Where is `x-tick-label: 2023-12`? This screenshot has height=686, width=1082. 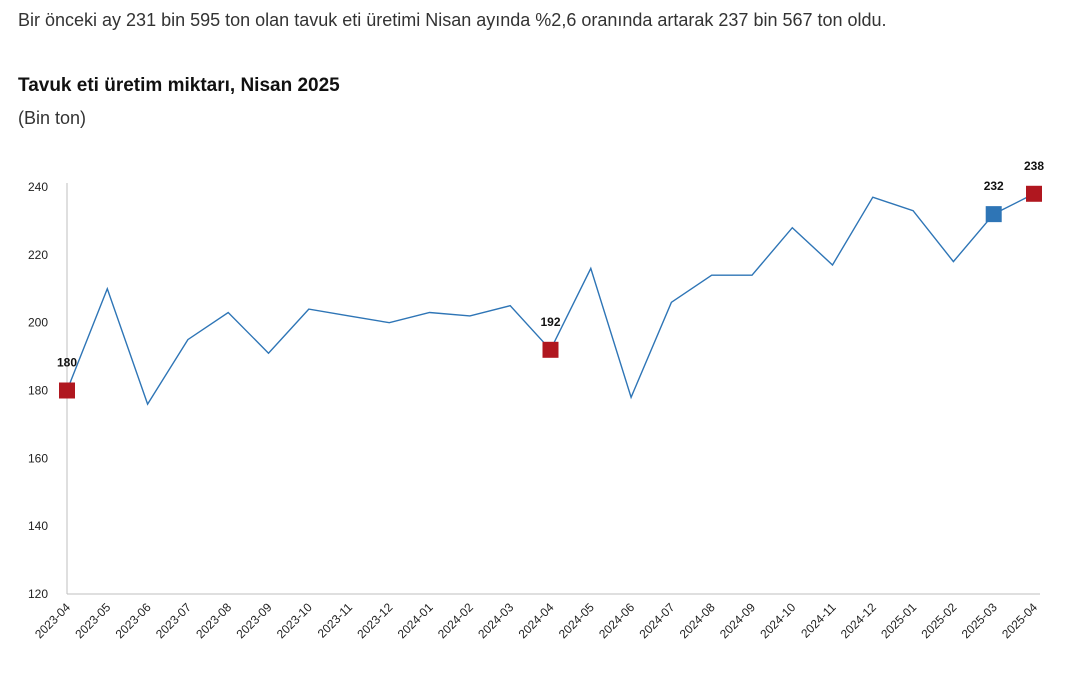
x-tick-label: 2023-12 is located at coordinates (374, 620).